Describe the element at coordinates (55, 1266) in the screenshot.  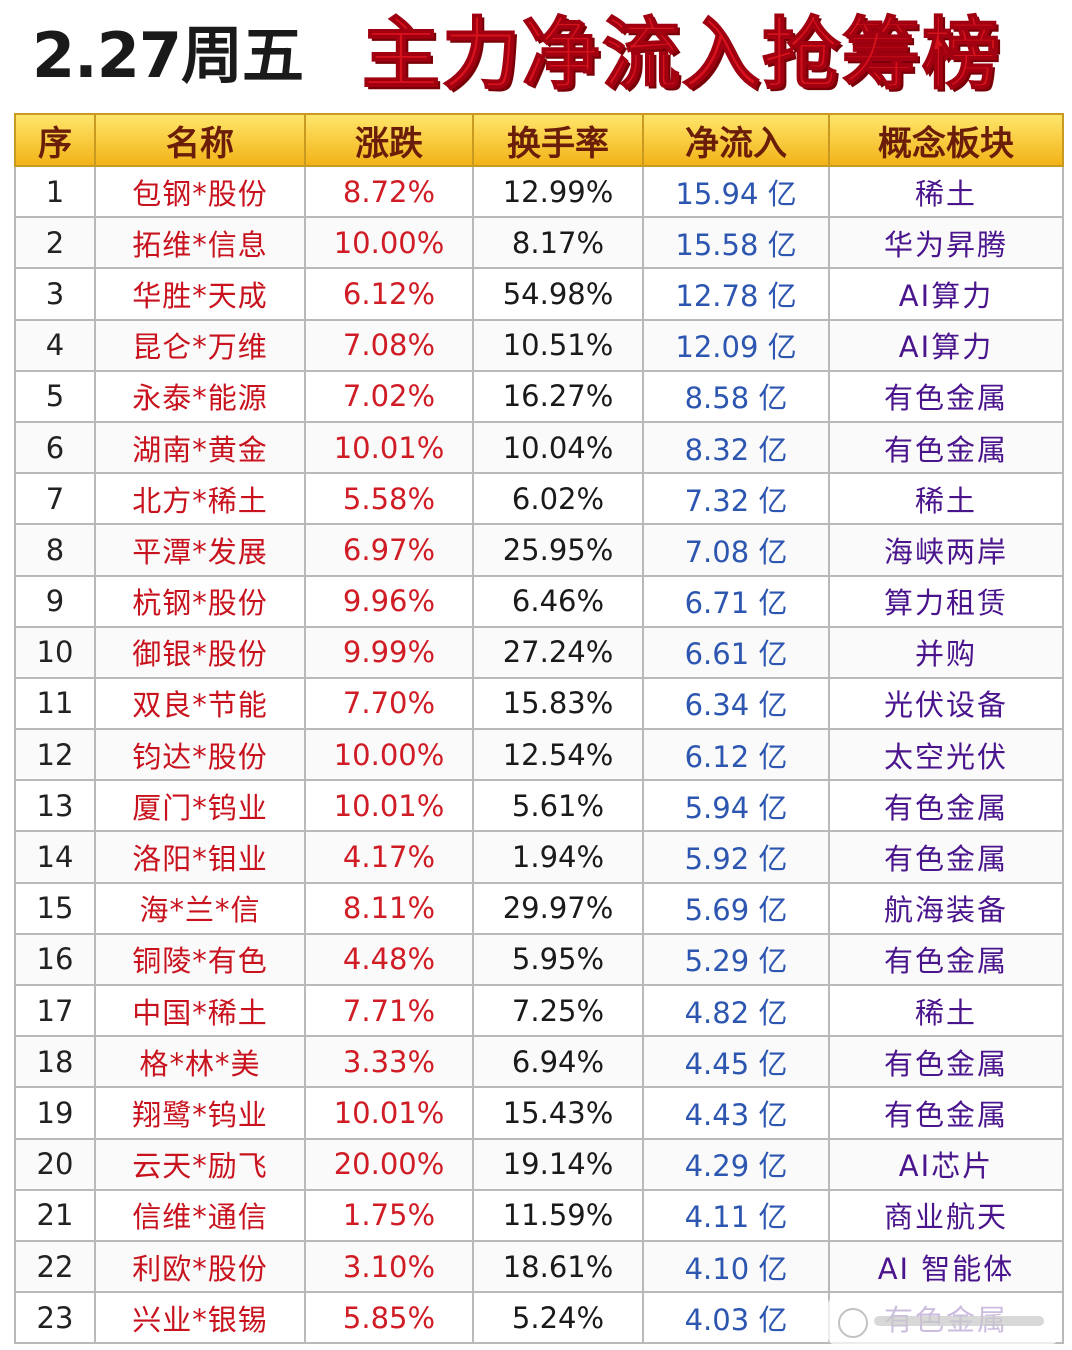
I see `row-index: 22` at that location.